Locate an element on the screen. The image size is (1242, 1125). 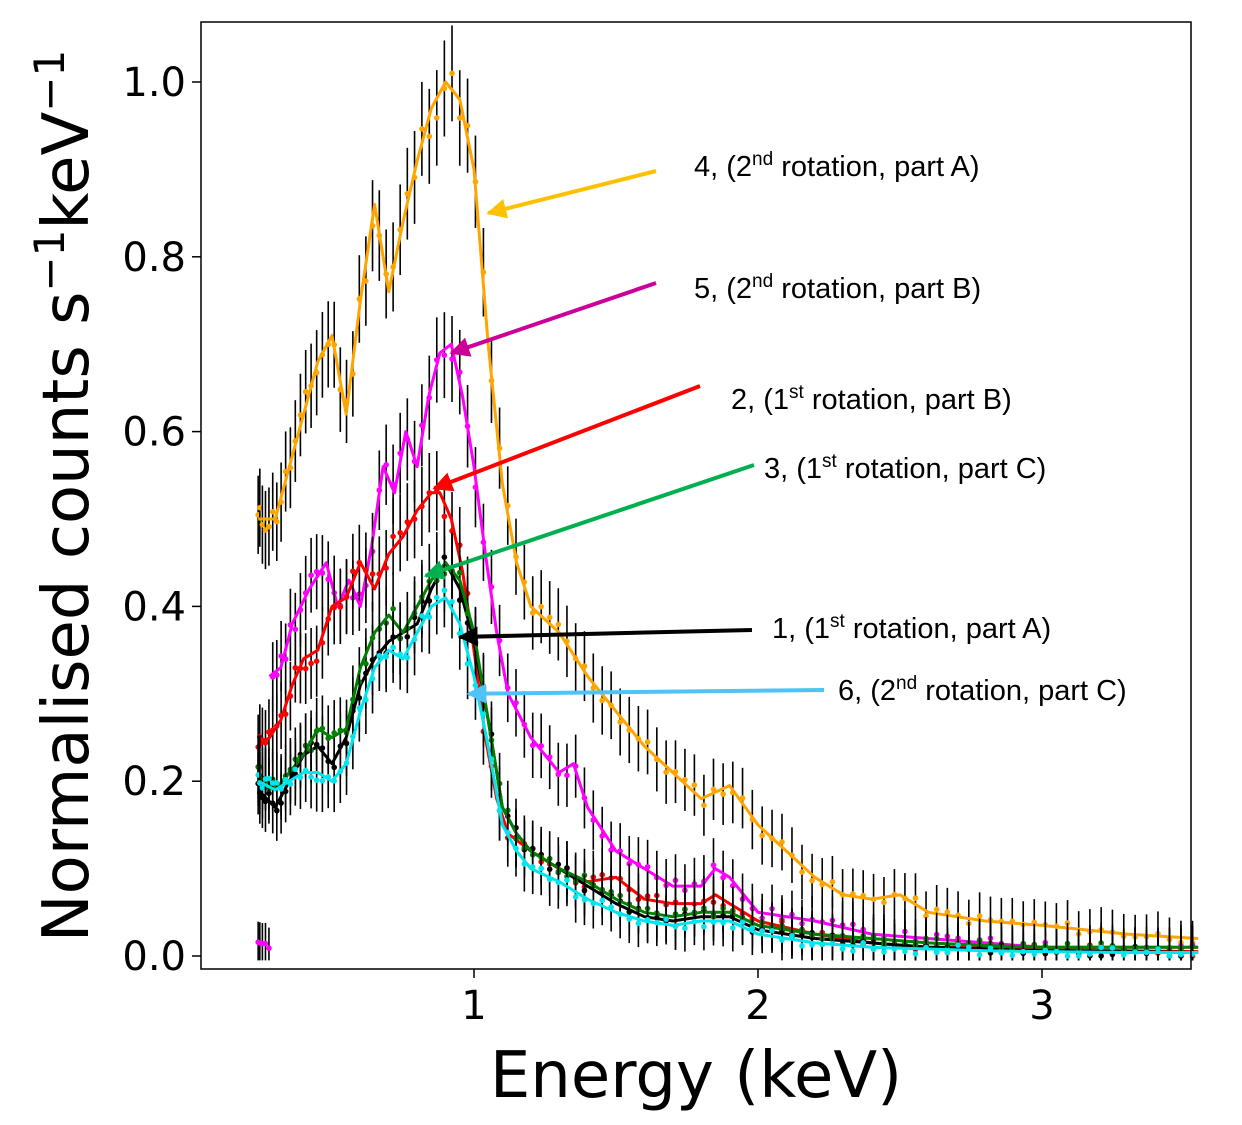
y-axis-title-exp2: −1 is located at coordinates (49, 81).